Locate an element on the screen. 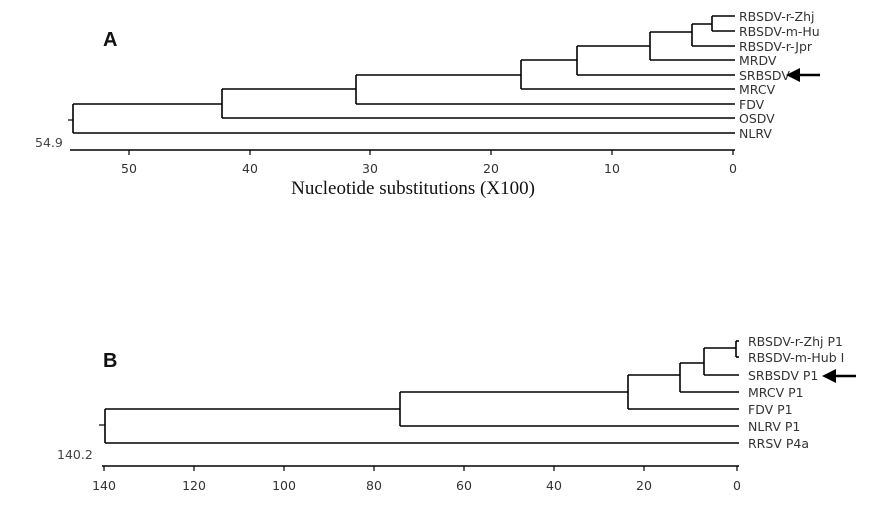 This screenshot has width=892, height=509. axis-title: Nucleotide substitutions (X100) is located at coordinates (413, 188).